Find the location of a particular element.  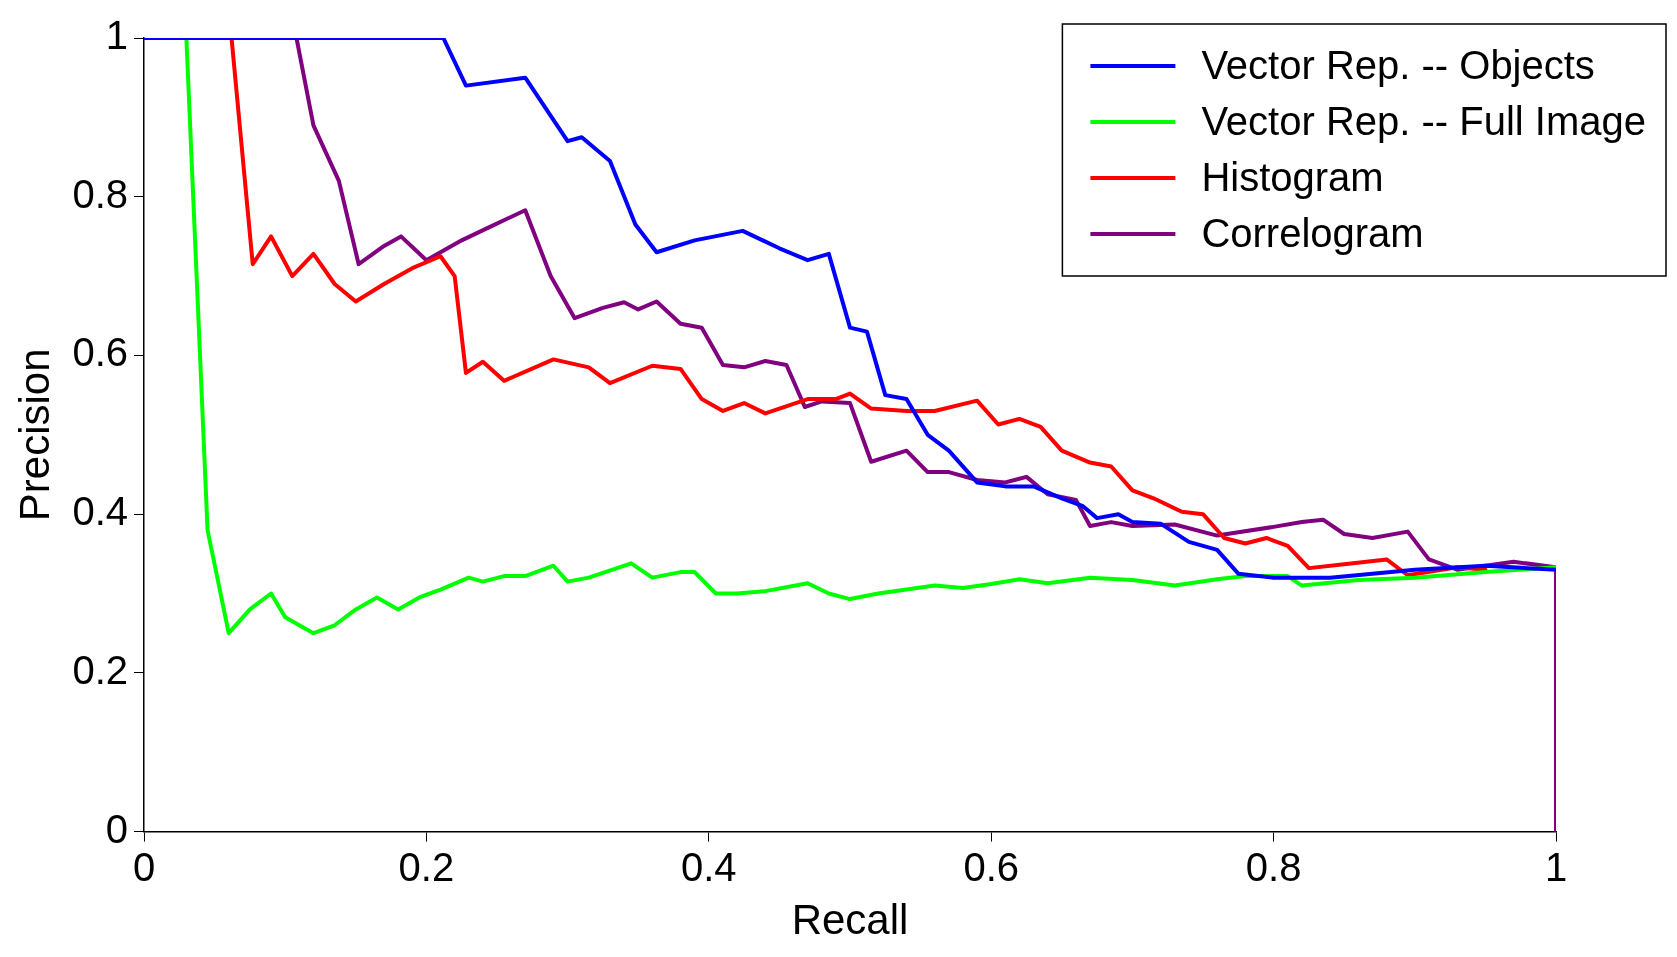

x-tick-label: 0.4 is located at coordinates (709, 866).